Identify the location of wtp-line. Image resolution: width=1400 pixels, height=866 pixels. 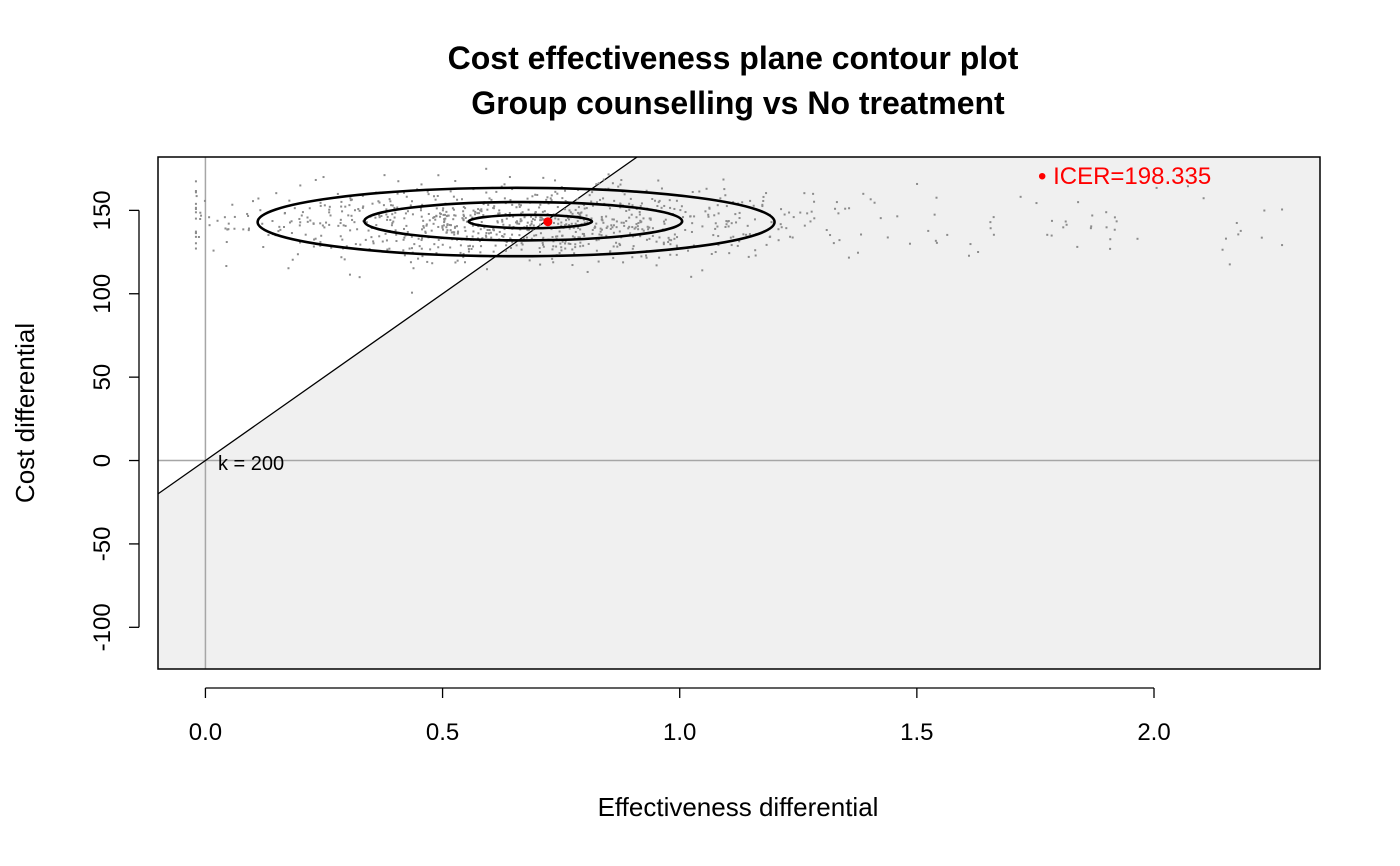
(398, 326).